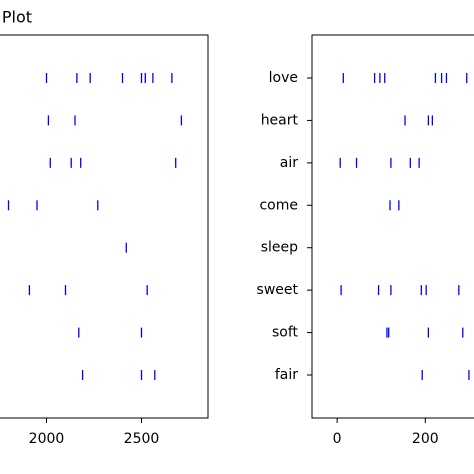 This screenshot has width=474, height=474. I want to click on y-tick-label: heart, so click(280, 120).